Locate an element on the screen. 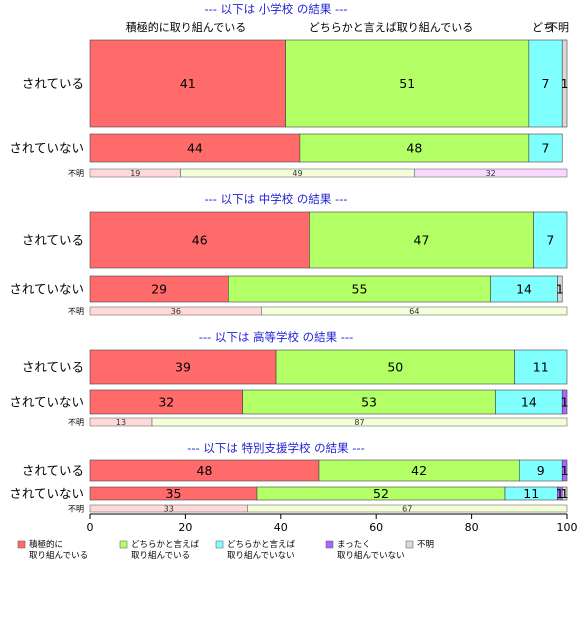 The width and height of the screenshot is (580, 640). x-tick-label: 20 is located at coordinates (185, 527).